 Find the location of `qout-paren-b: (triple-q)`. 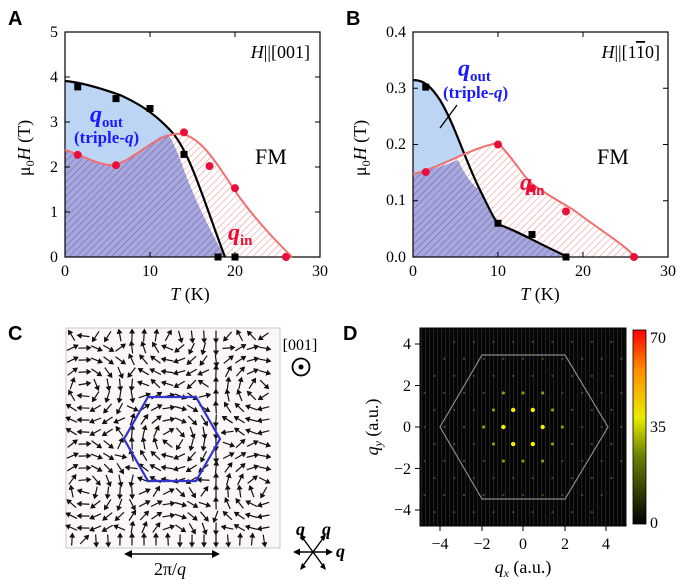

qout-paren-b: (triple-q) is located at coordinates (475, 92).